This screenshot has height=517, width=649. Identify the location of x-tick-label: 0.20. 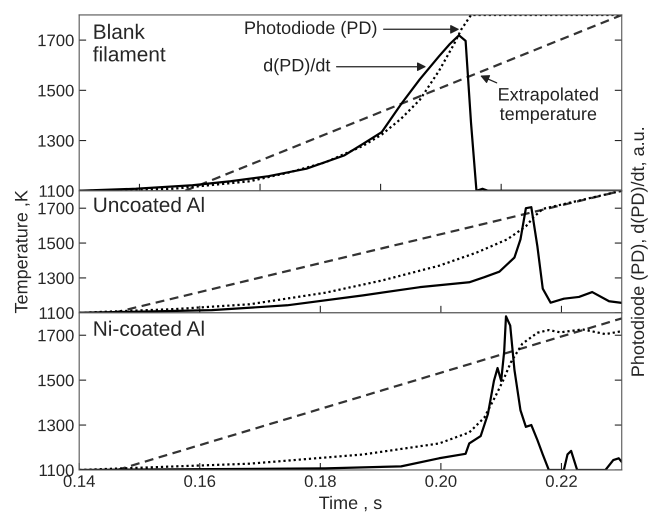
(440, 481).